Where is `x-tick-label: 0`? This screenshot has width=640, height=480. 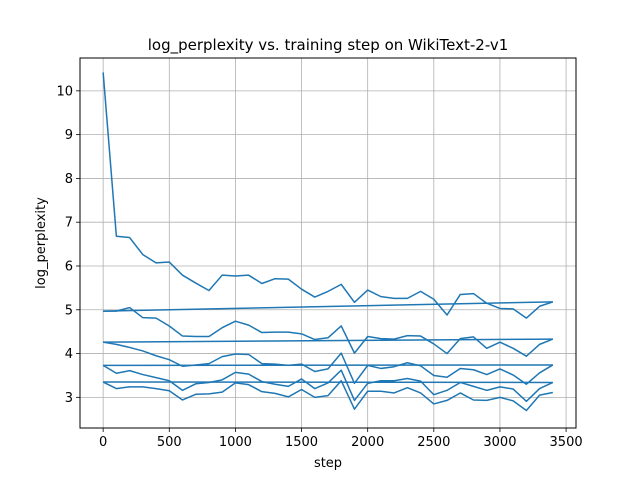
x-tick-label: 0 is located at coordinates (103, 442).